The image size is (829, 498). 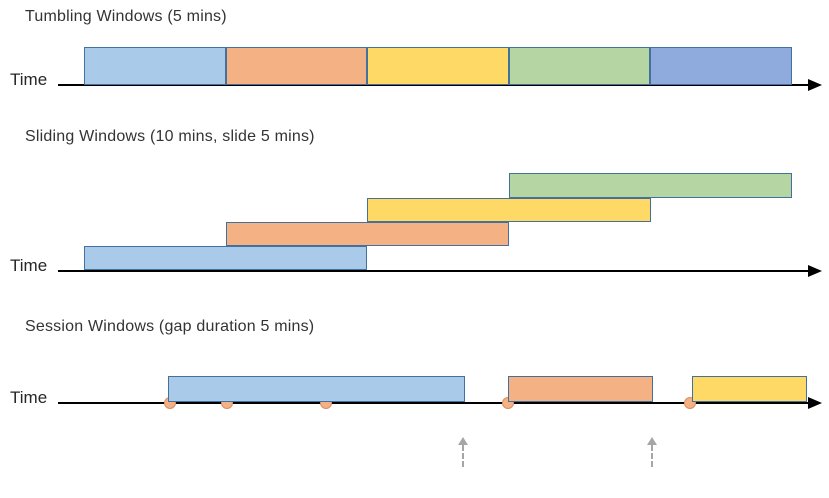 I want to click on tumbling-window-box-w5, so click(x=721, y=66).